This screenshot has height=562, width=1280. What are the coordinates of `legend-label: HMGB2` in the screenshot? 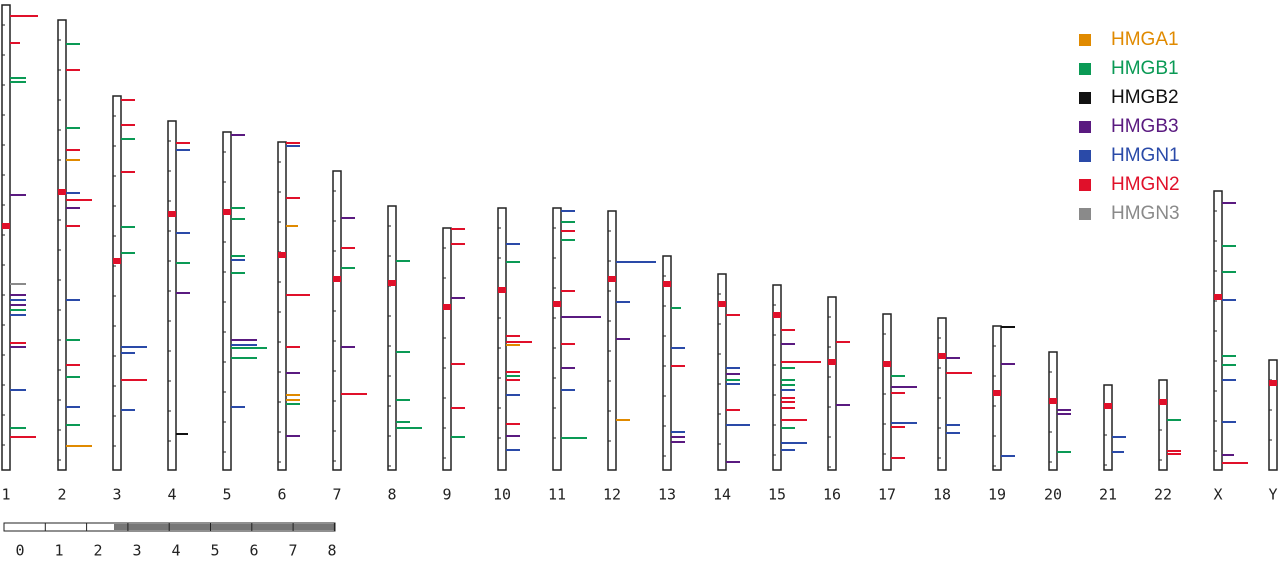 It's located at (1145, 97).